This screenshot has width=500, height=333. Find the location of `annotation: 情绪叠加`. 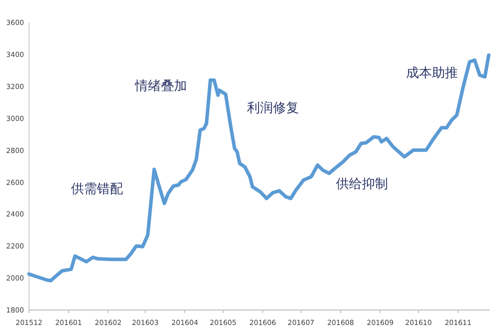

annotation: 情绪叠加 is located at coordinates (160, 86).